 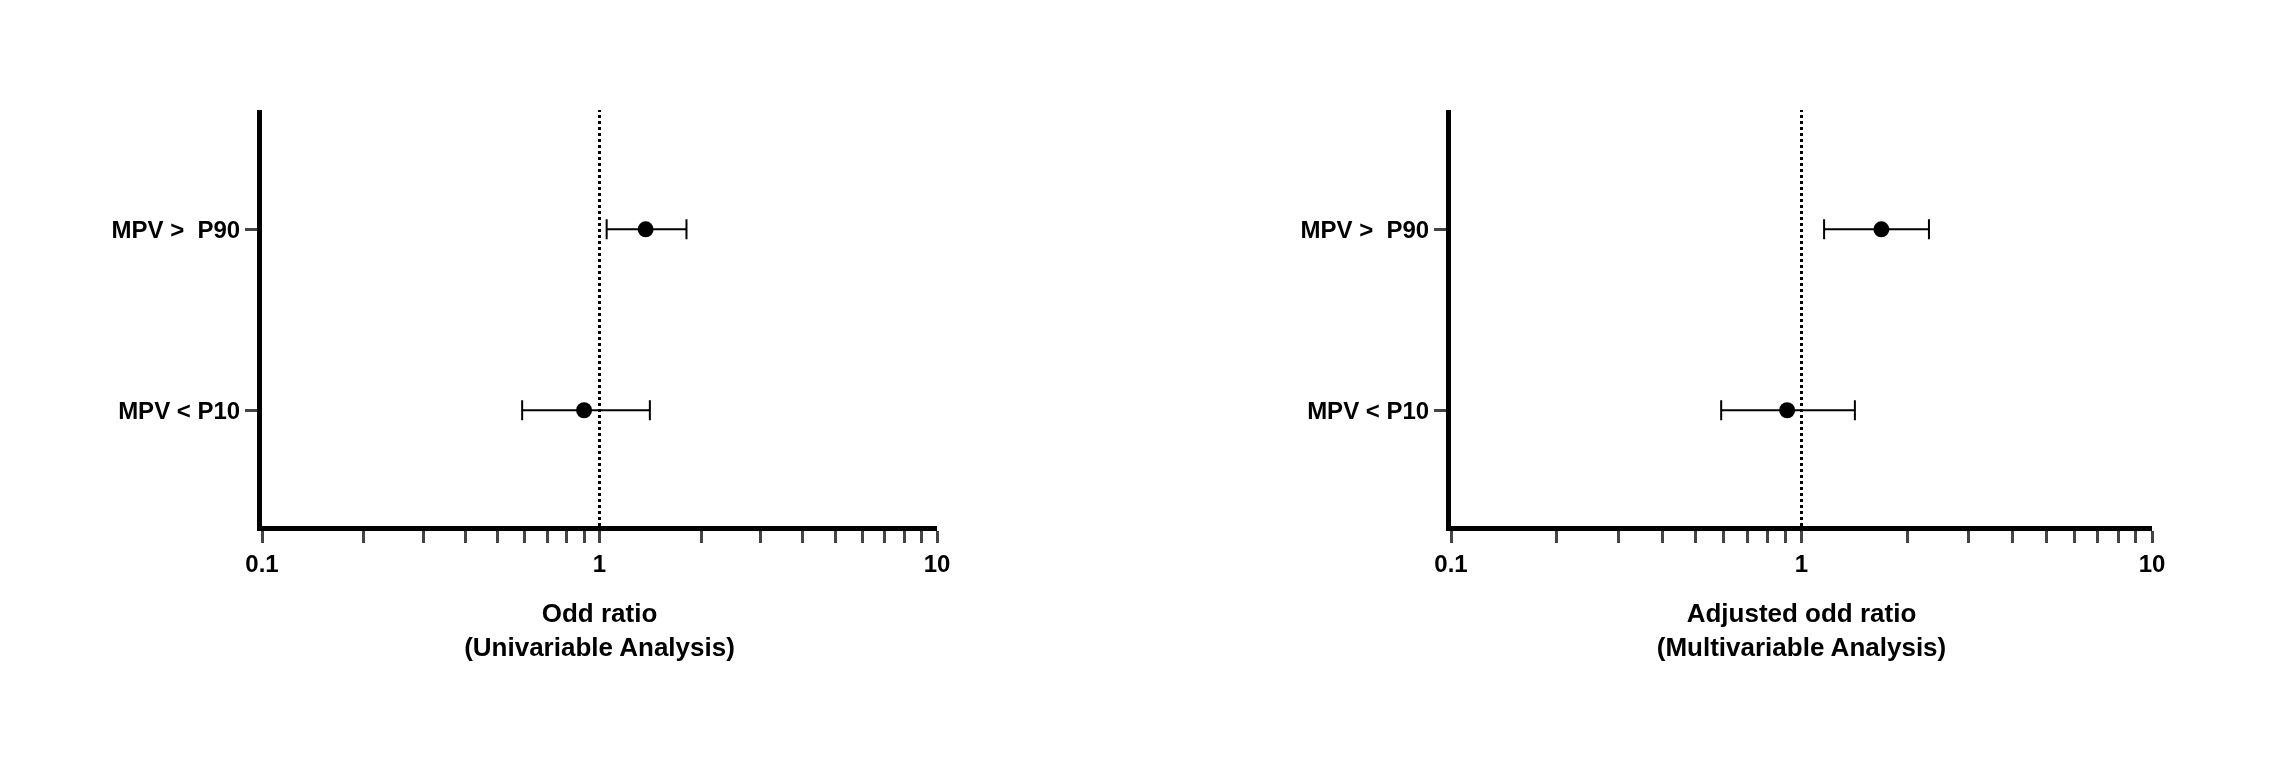 I want to click on x-axis-title: Odd ratio (Univariable Analysis), so click(x=599, y=630).